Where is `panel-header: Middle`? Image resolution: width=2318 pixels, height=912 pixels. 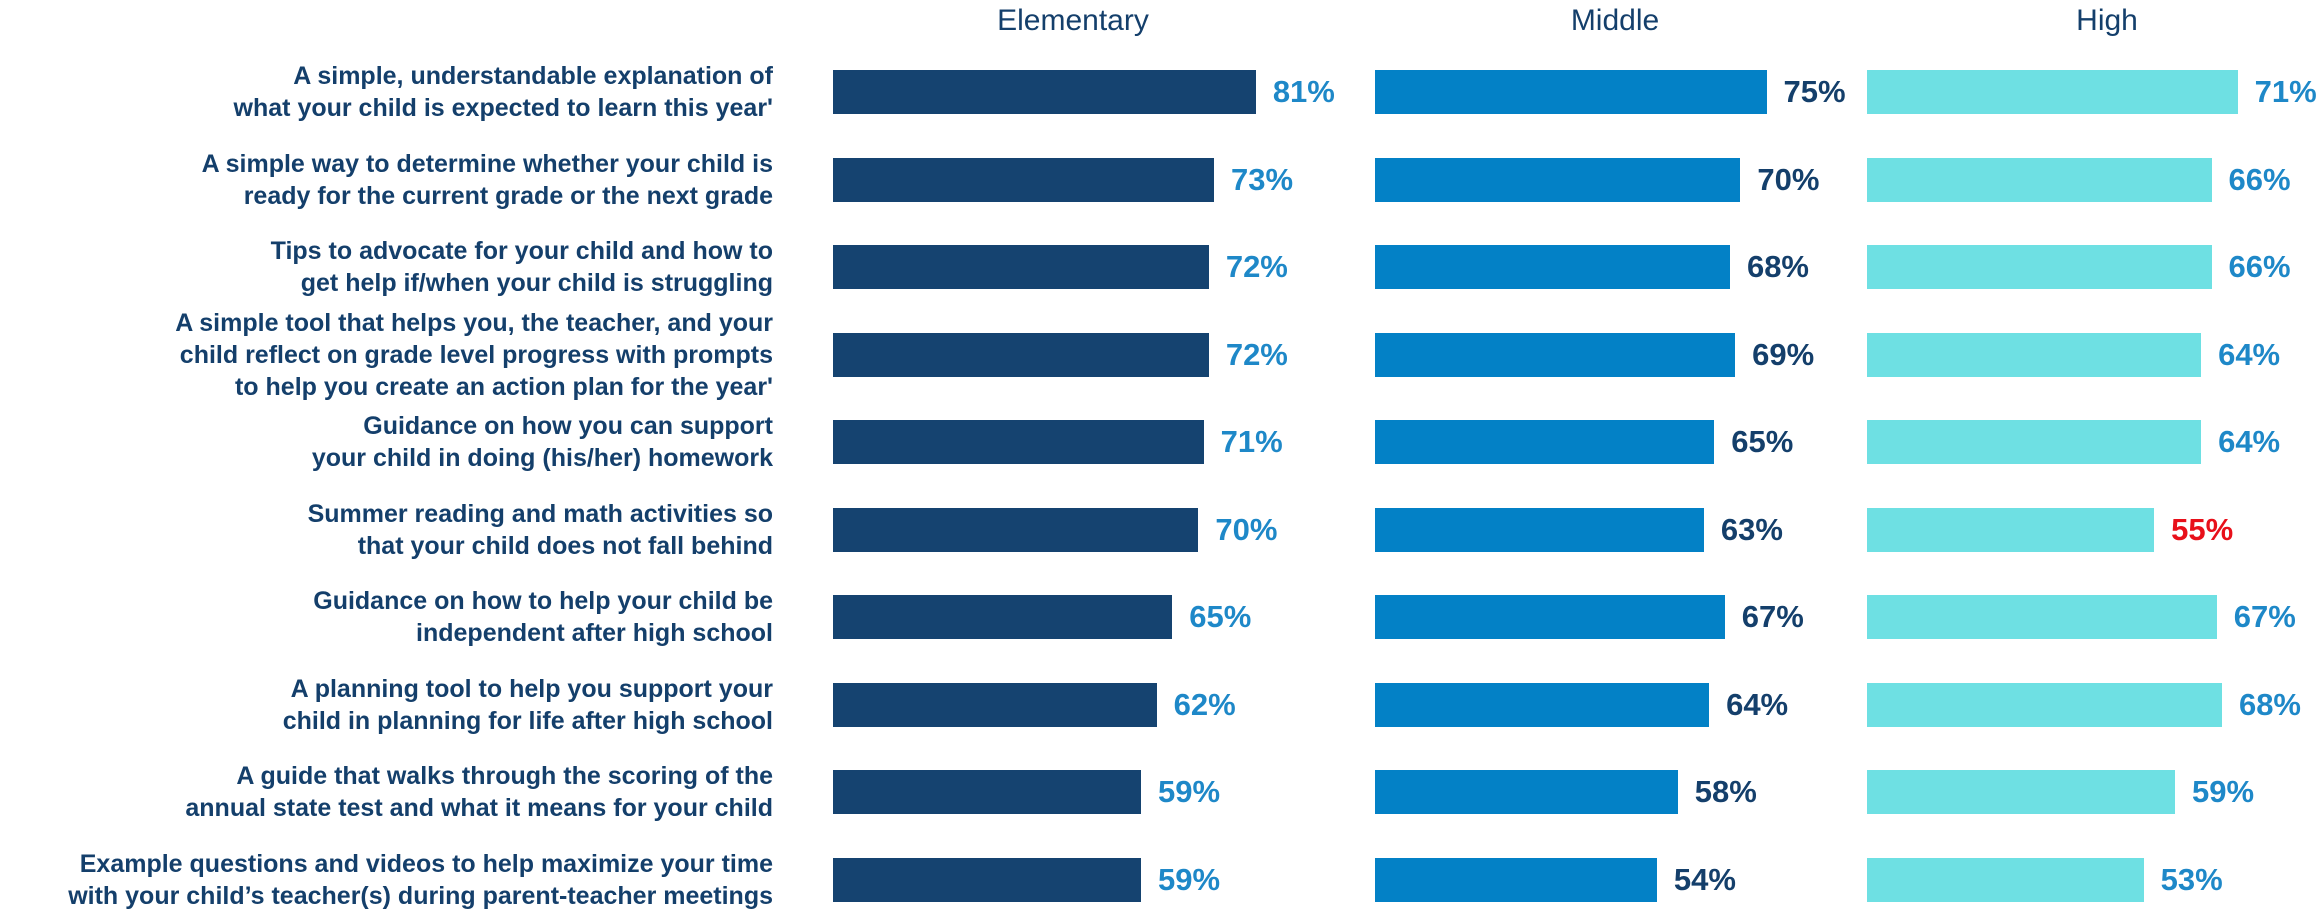
panel-header: Middle is located at coordinates (1615, 20).